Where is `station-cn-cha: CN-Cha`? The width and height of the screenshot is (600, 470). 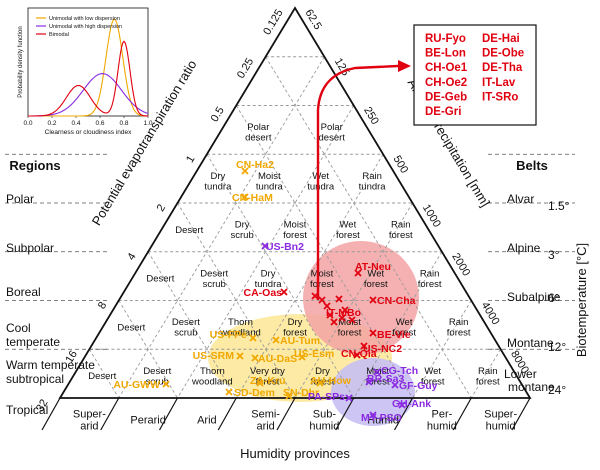
station-cn-cha: CN-Cha is located at coordinates (392, 301).